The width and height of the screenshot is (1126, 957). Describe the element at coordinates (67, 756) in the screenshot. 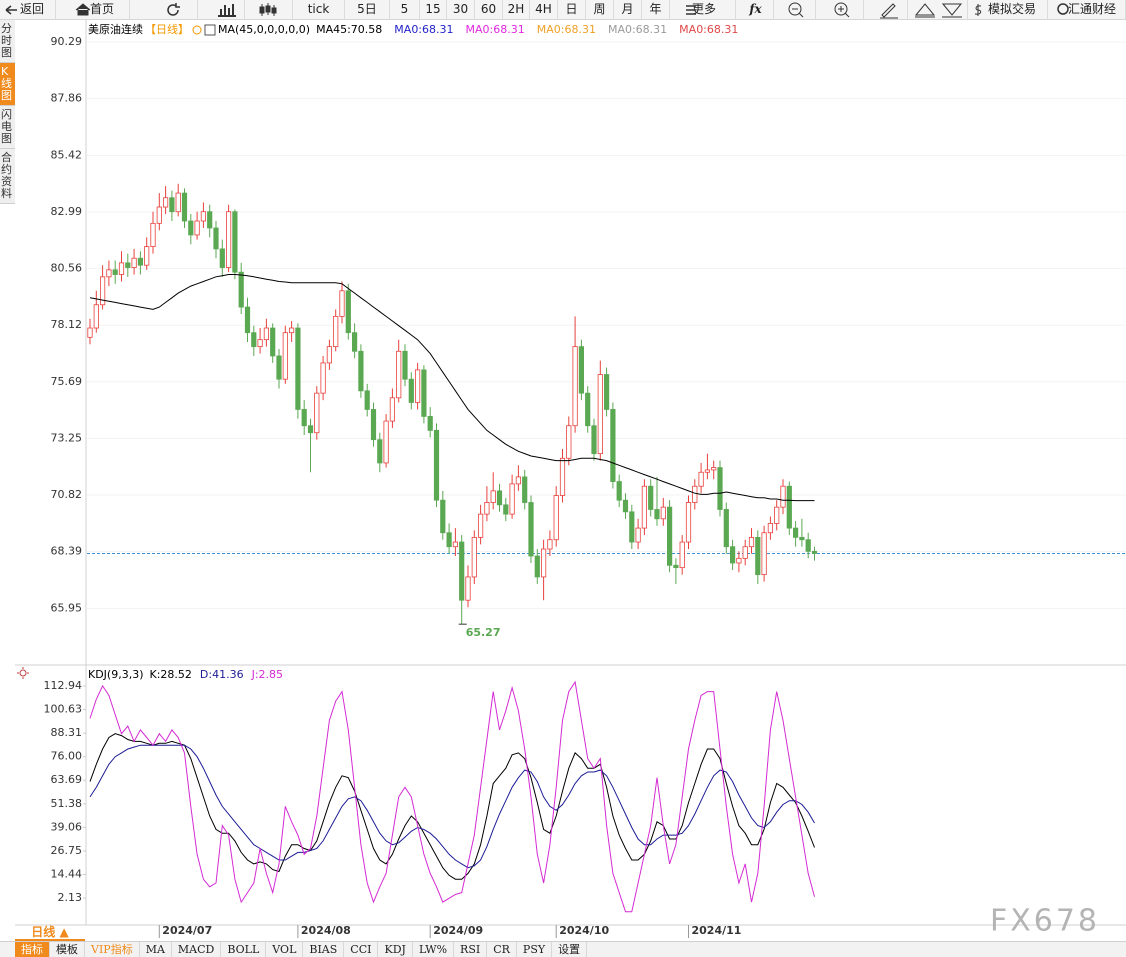

I see `y-tick-label: 76.00` at that location.